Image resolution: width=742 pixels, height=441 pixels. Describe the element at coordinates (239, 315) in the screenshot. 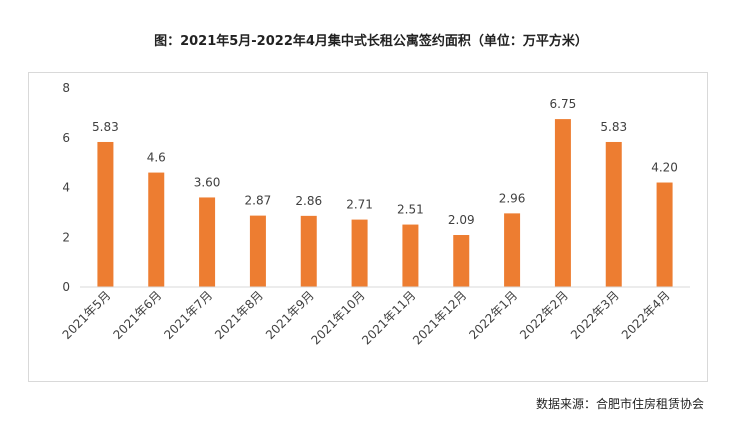

I see `x-tick-label: 2021年8月` at that location.